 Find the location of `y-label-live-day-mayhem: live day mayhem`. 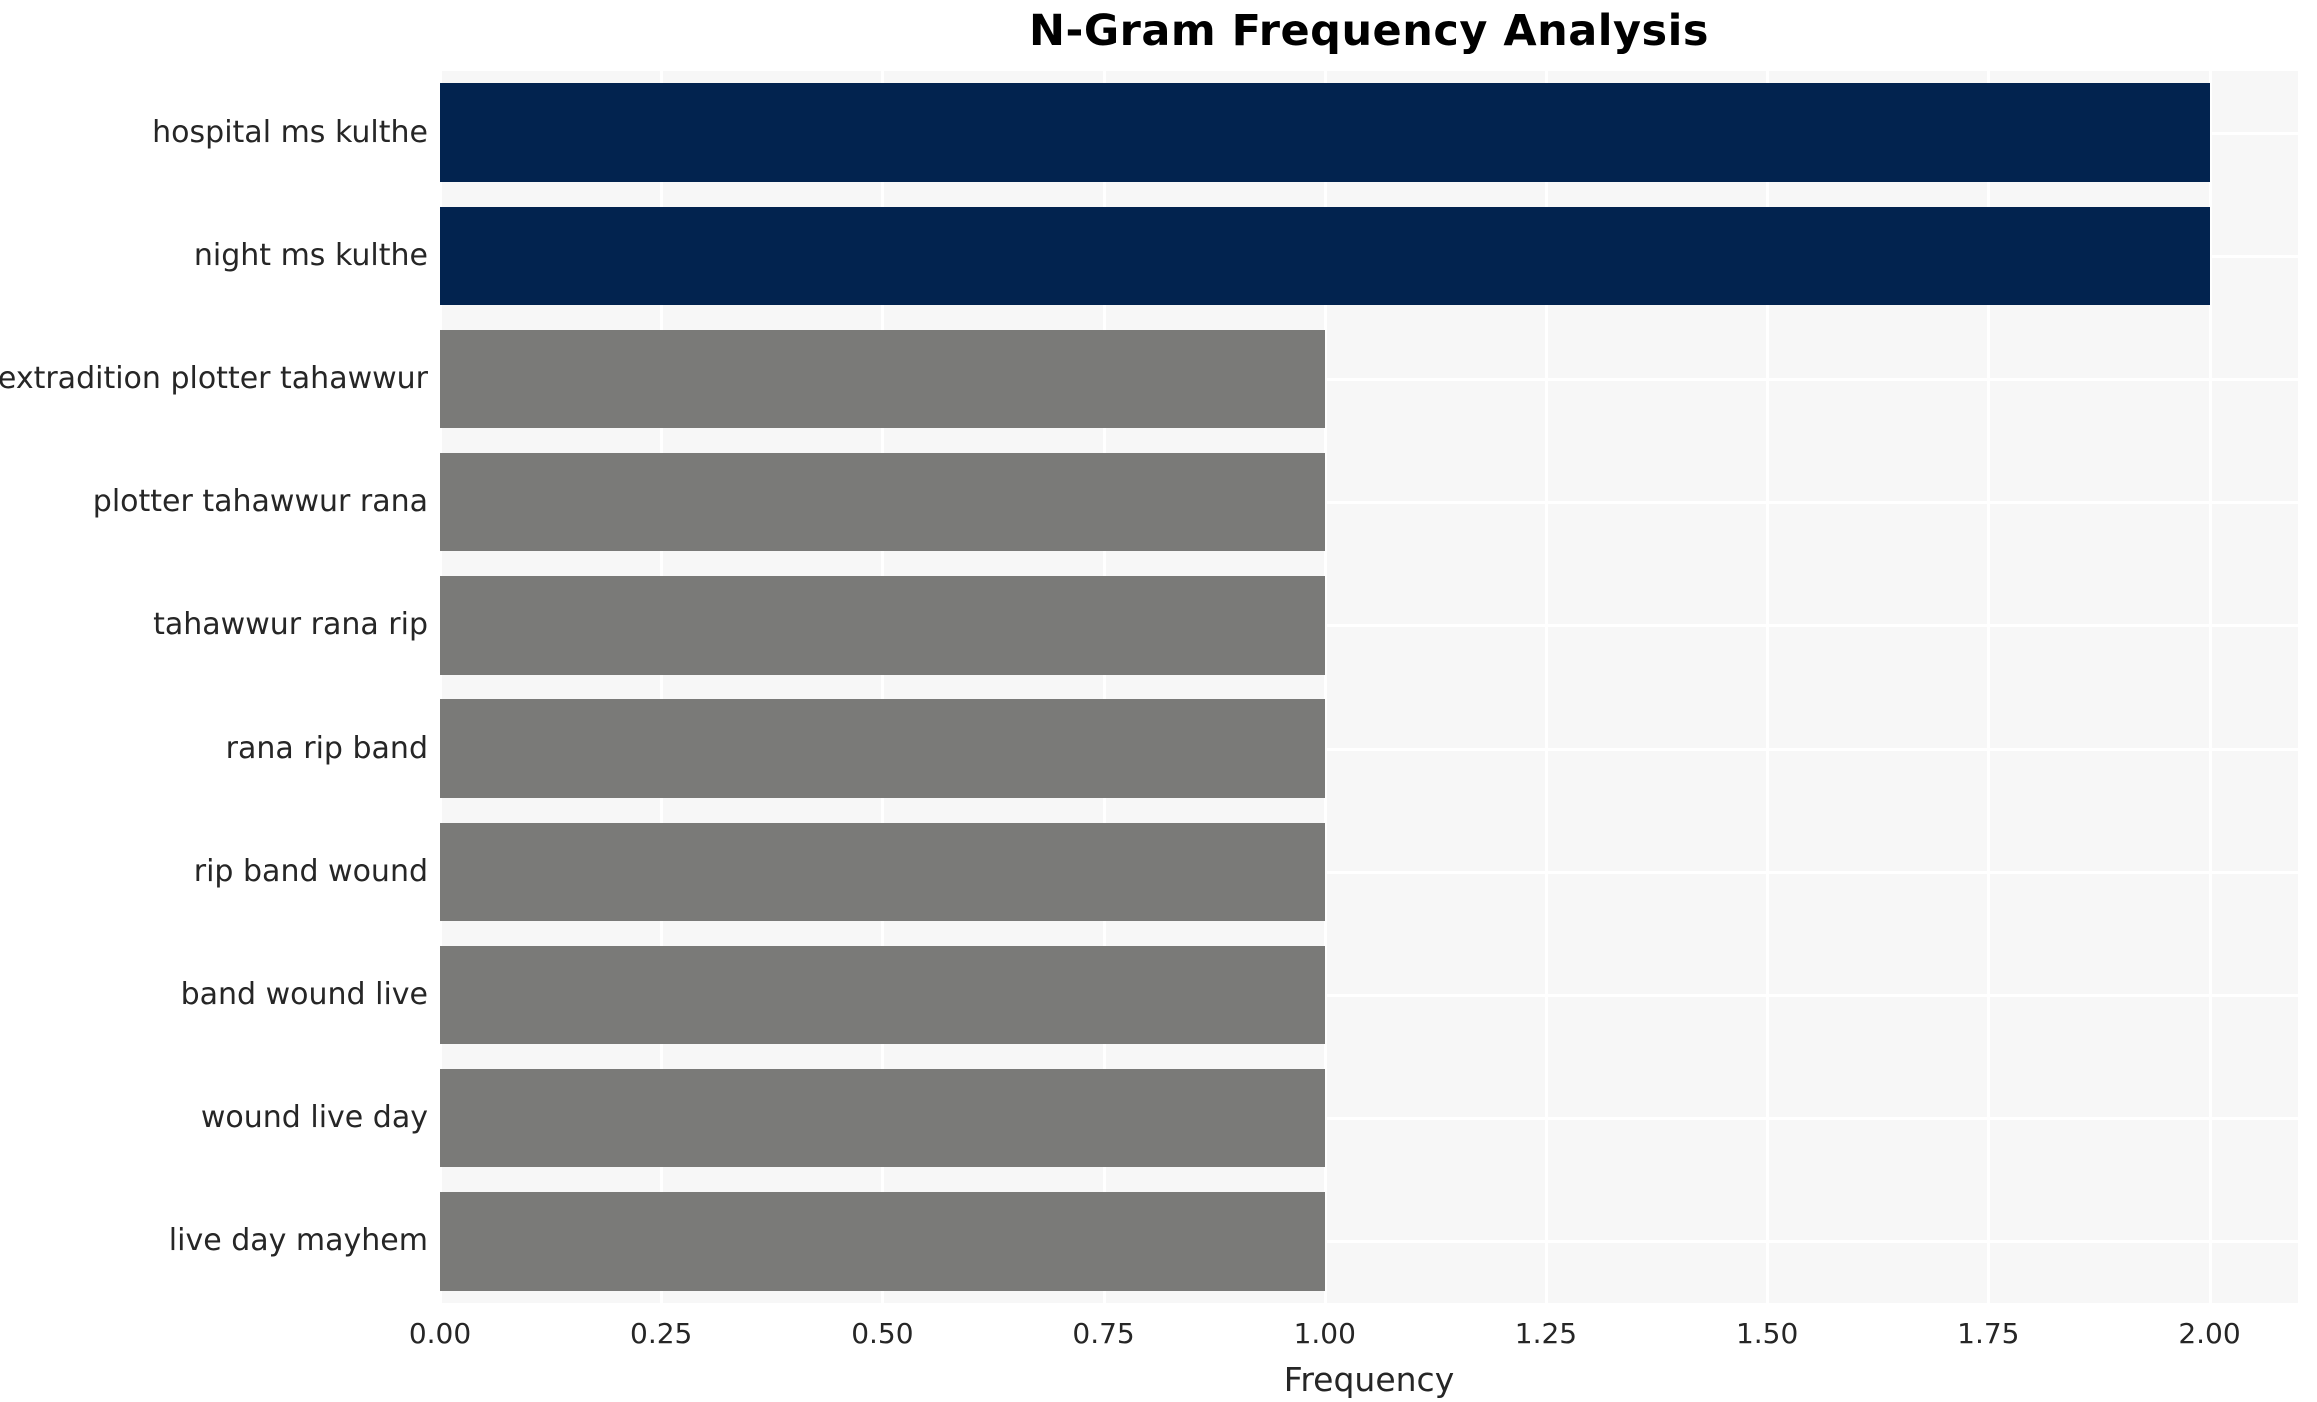

y-label-live-day-mayhem: live day mayhem is located at coordinates (298, 1241).